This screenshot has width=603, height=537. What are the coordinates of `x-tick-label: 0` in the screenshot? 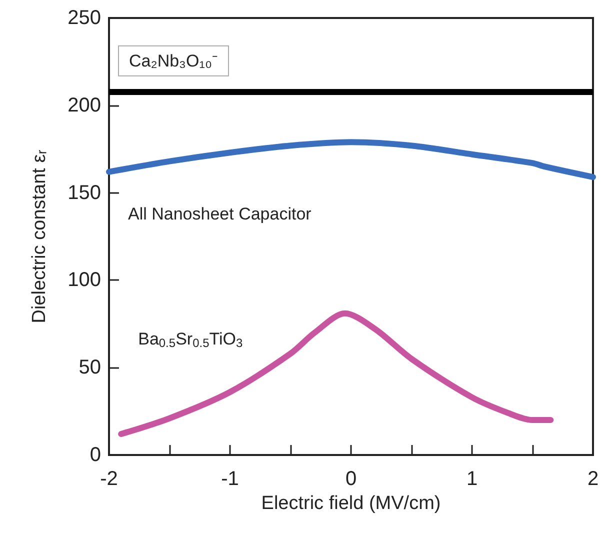 It's located at (351, 479).